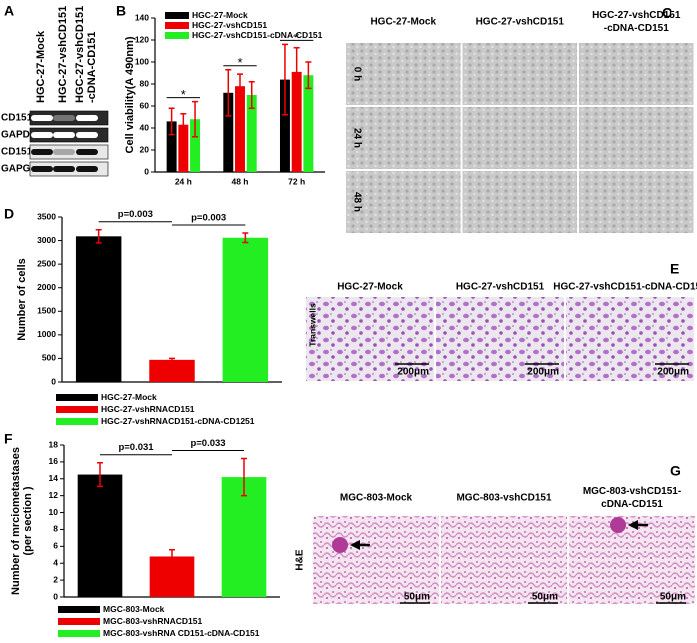 Image resolution: width=697 pixels, height=643 pixels. I want to click on row-label: 24 h, so click(356, 138).